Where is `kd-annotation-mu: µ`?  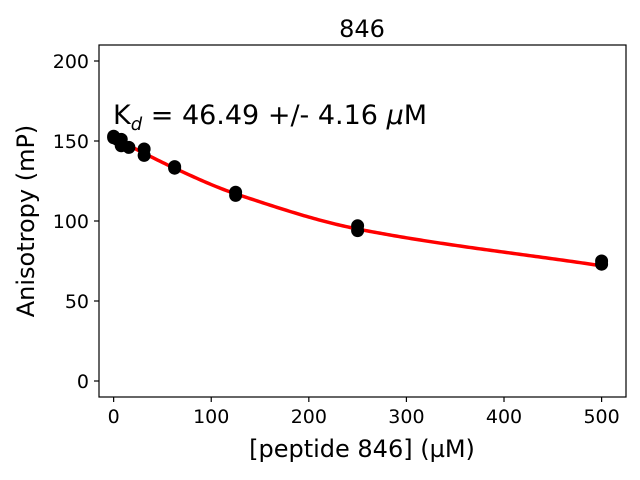
kd-annotation-mu: µ is located at coordinates (395, 115).